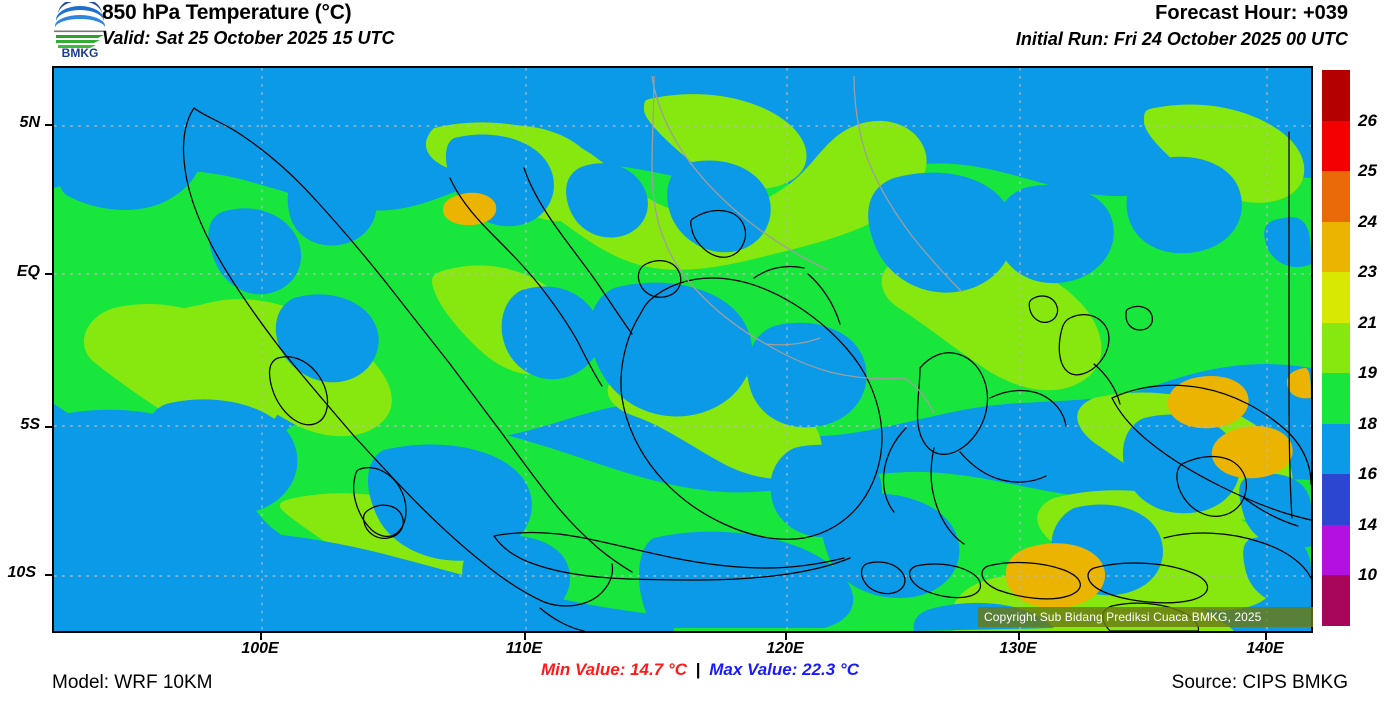 This screenshot has width=1400, height=709. I want to click on lat-tick-5s, so click(48, 427).